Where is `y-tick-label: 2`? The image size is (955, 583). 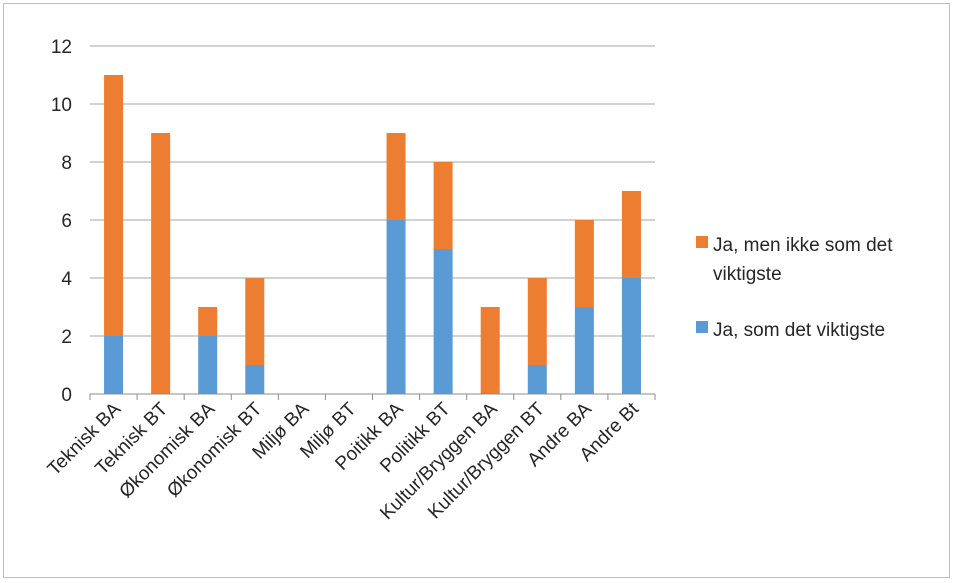
y-tick-label: 2 is located at coordinates (66, 337).